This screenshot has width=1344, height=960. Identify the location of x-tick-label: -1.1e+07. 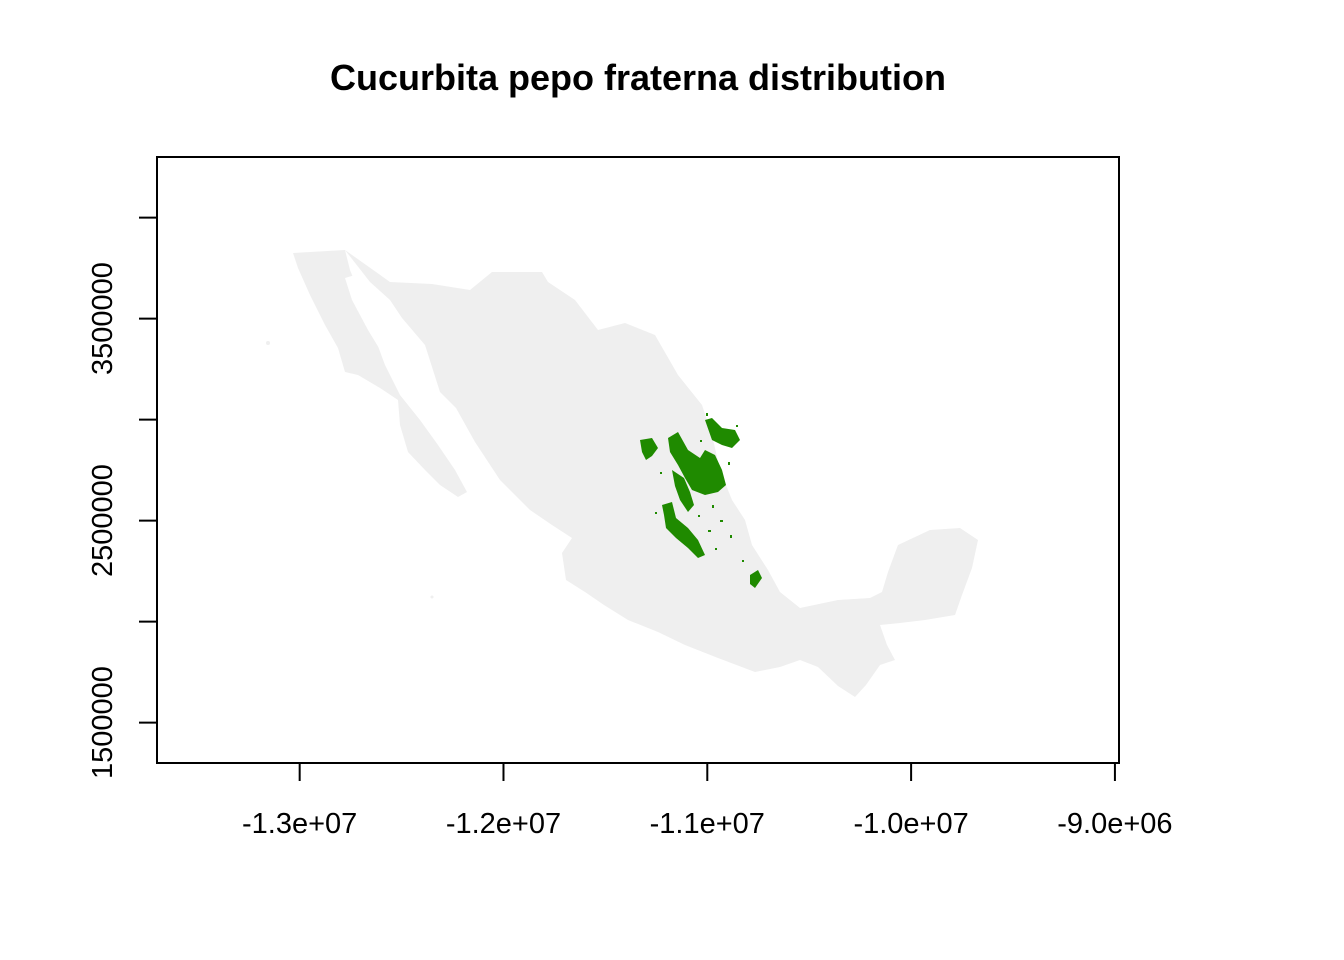
(707, 824).